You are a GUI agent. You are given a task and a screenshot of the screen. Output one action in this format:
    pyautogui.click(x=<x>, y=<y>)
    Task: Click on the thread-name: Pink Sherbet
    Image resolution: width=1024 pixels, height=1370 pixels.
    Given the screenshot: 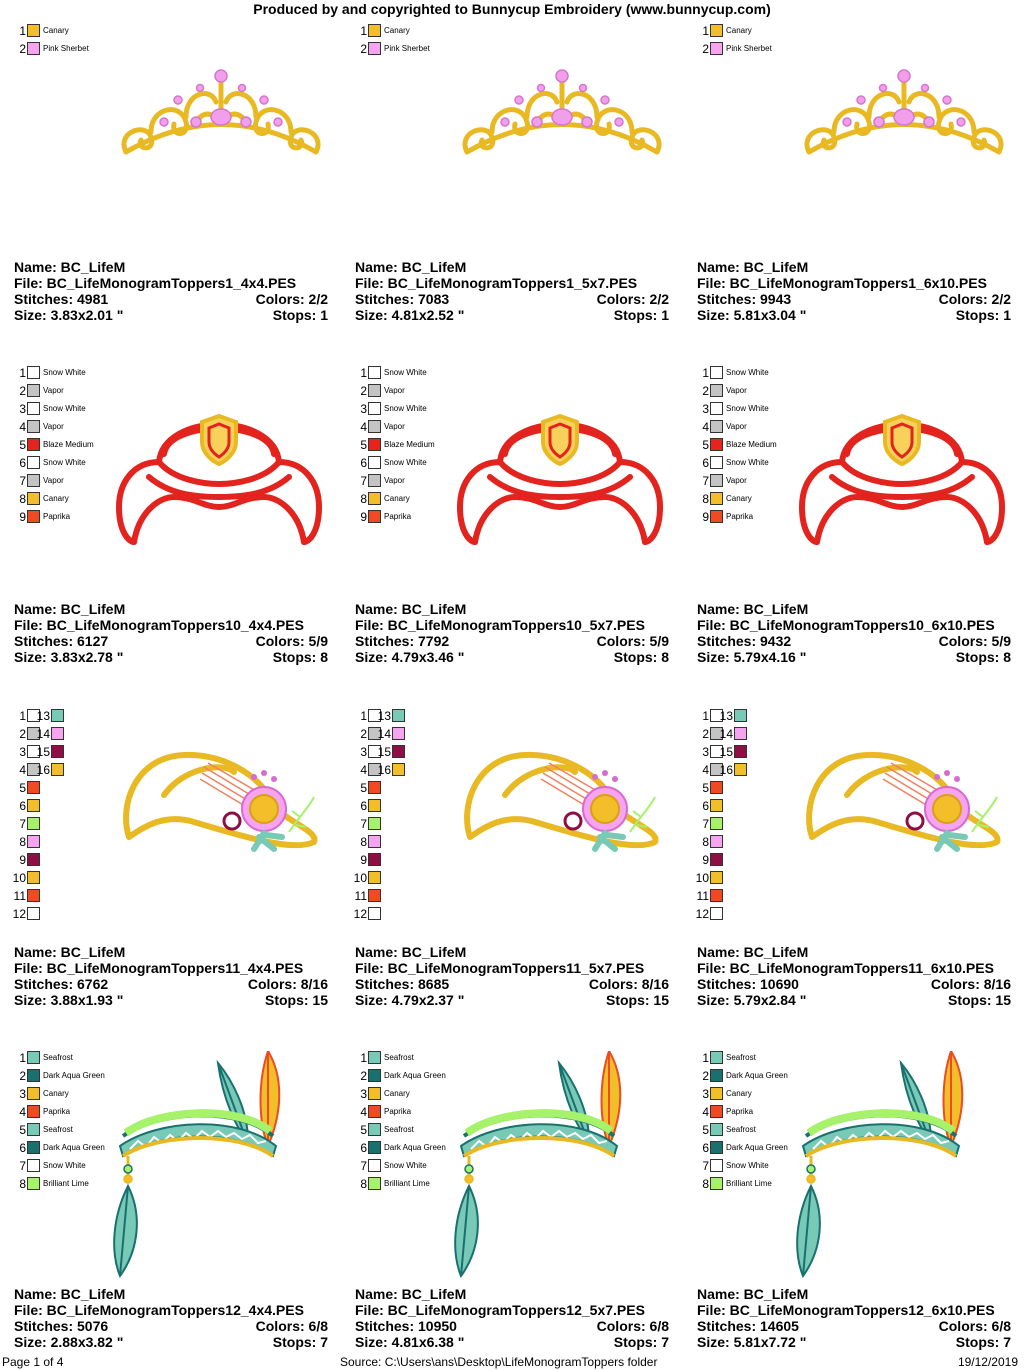 What is the action you would take?
    pyautogui.click(x=407, y=48)
    